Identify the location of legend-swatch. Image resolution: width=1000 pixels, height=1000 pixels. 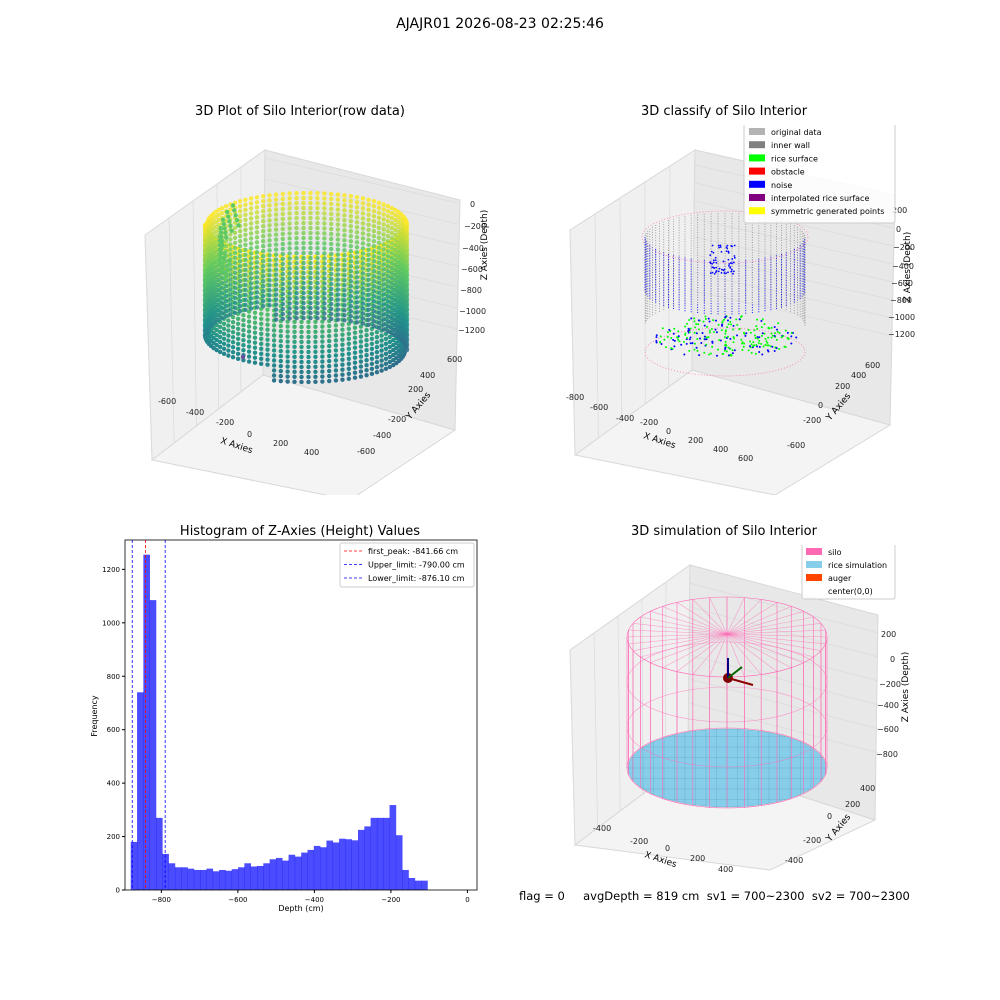
(757, 131).